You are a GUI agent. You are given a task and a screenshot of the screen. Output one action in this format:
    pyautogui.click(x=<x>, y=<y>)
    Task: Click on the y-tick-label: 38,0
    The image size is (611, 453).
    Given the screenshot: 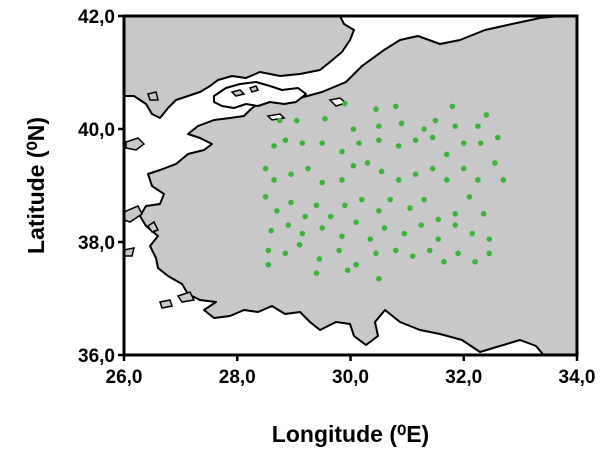 What is the action you would take?
    pyautogui.click(x=96, y=243)
    